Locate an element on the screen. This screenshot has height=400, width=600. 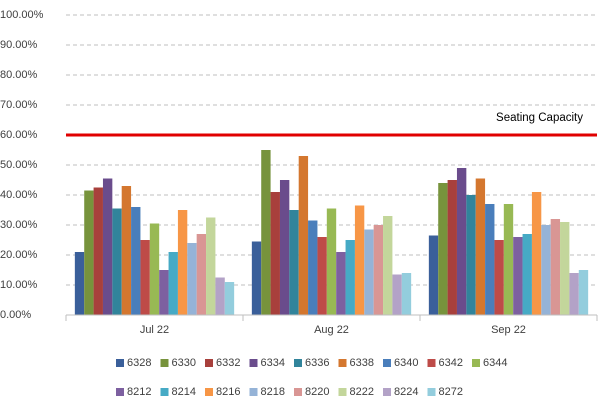
y-tick-label: 60.00% is located at coordinates (19, 135).